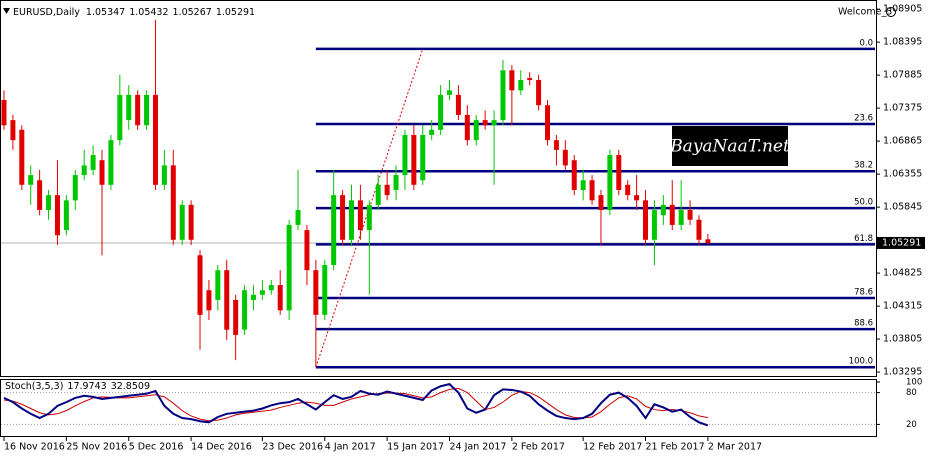 This screenshot has height=457, width=946. I want to click on x-tick-label: 2 Feb 2017, so click(538, 447).